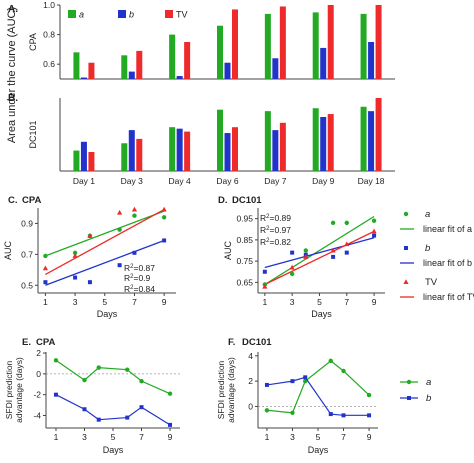  I want to click on x-axis-label: Days, so click(318, 450).